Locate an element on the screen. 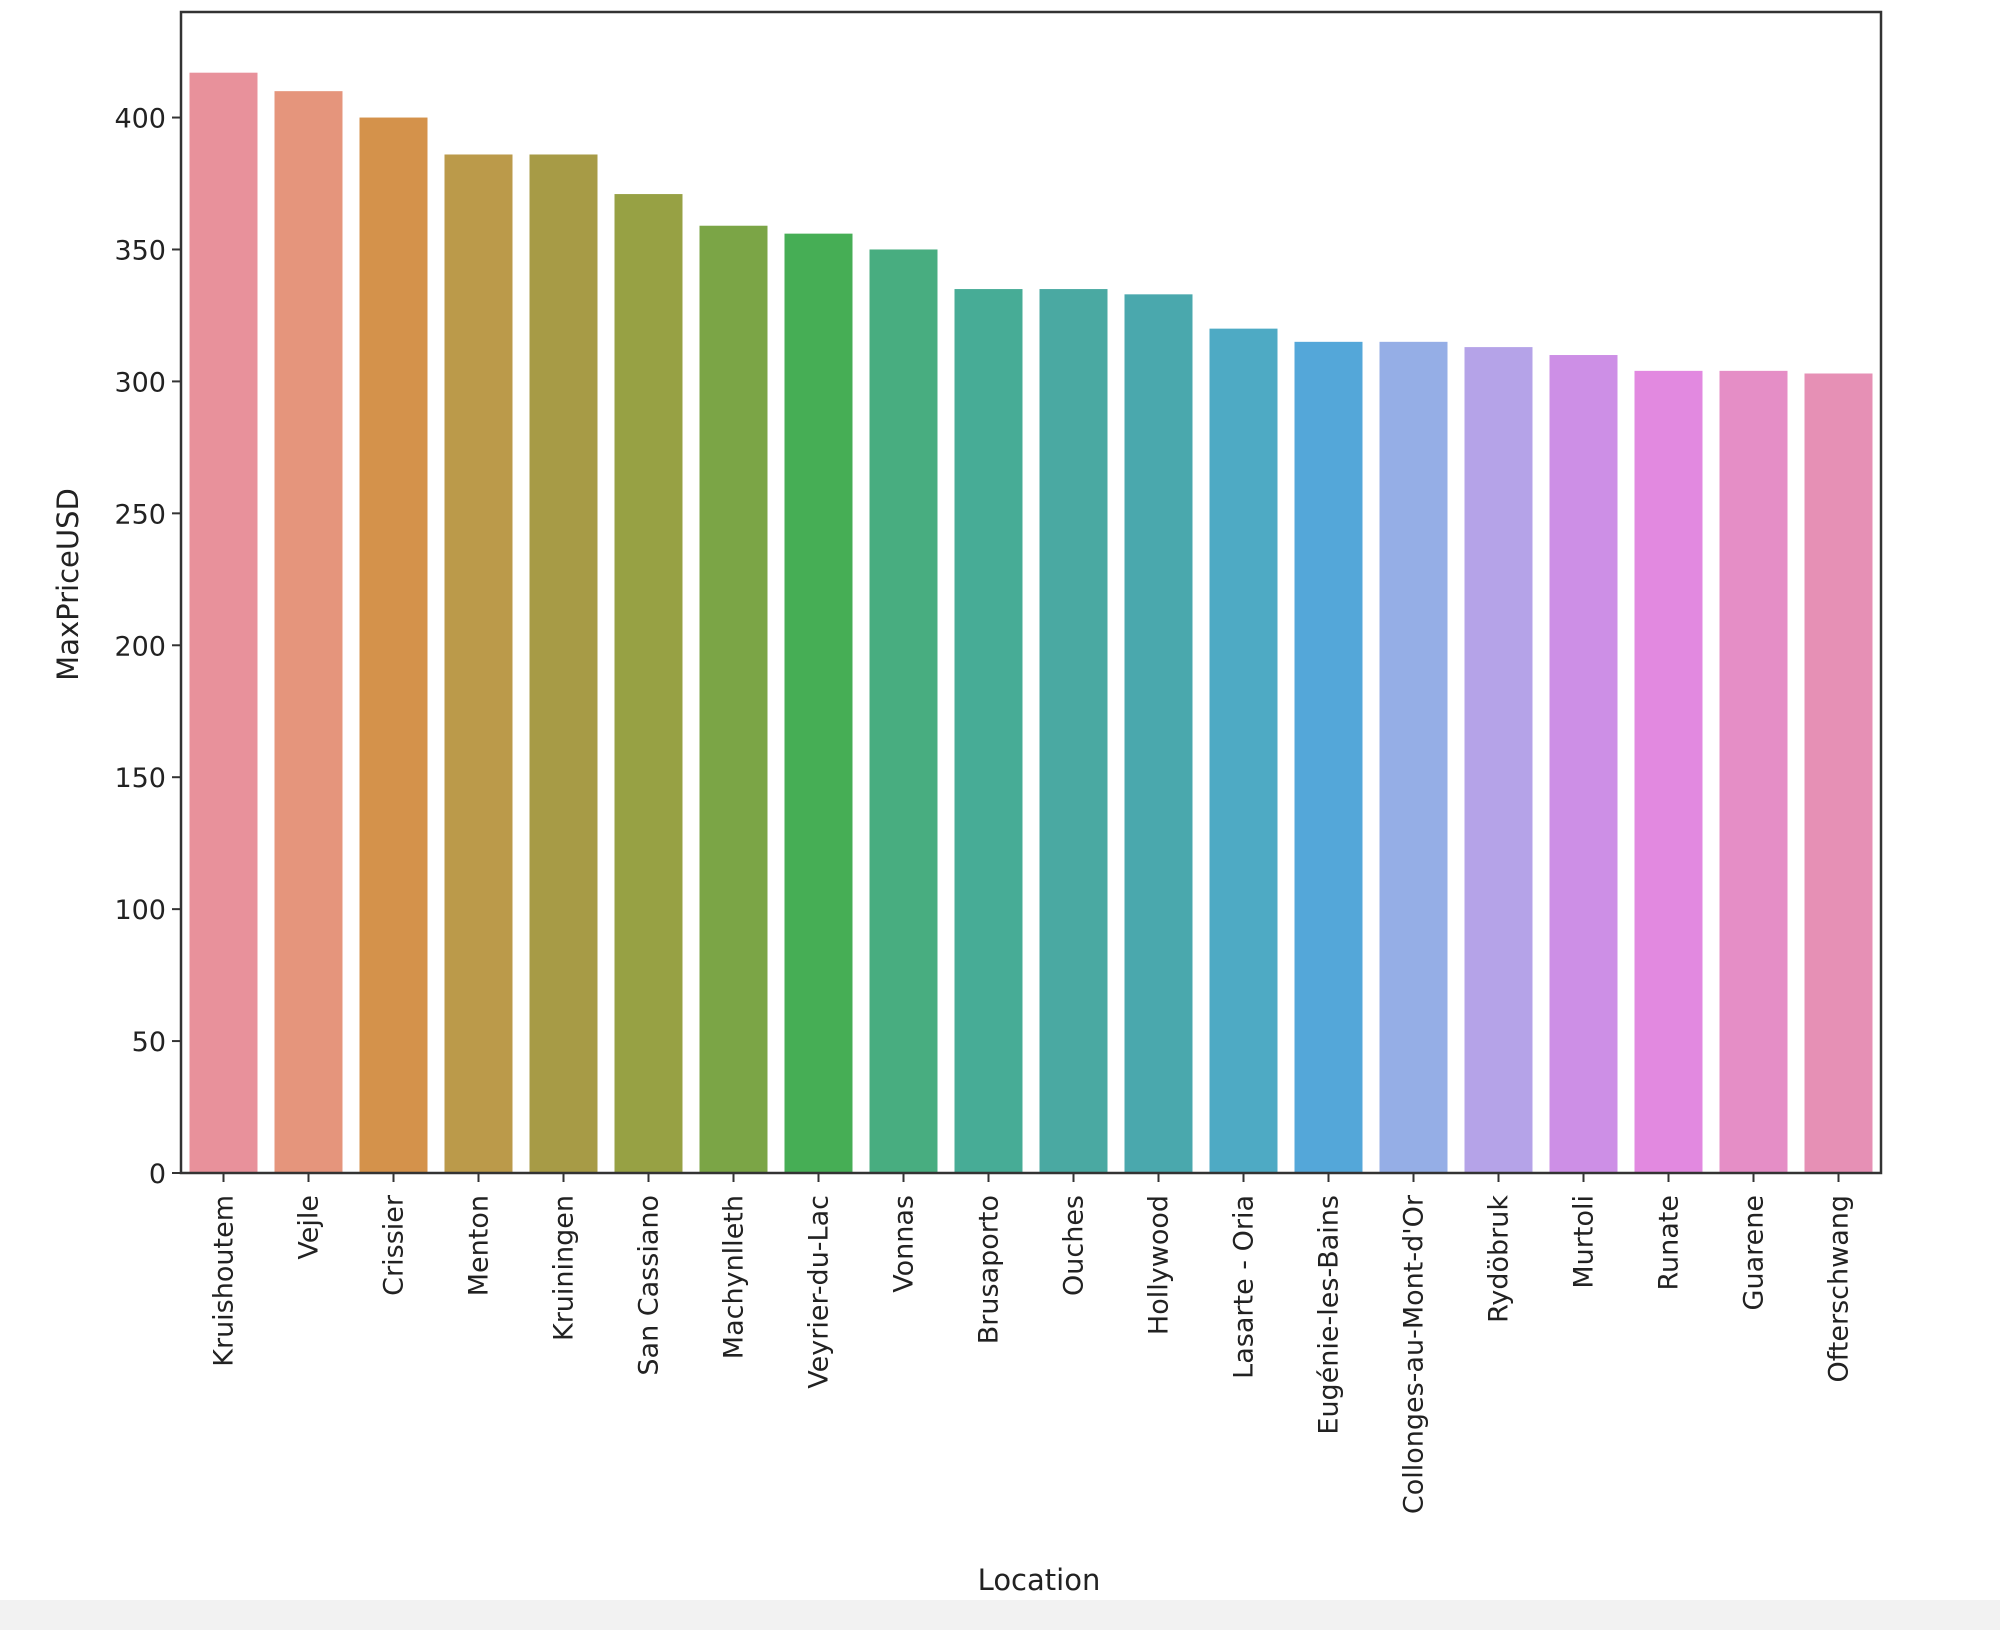 The image size is (2000, 1630). x-tick-label-8: Vonnas is located at coordinates (904, 1244).